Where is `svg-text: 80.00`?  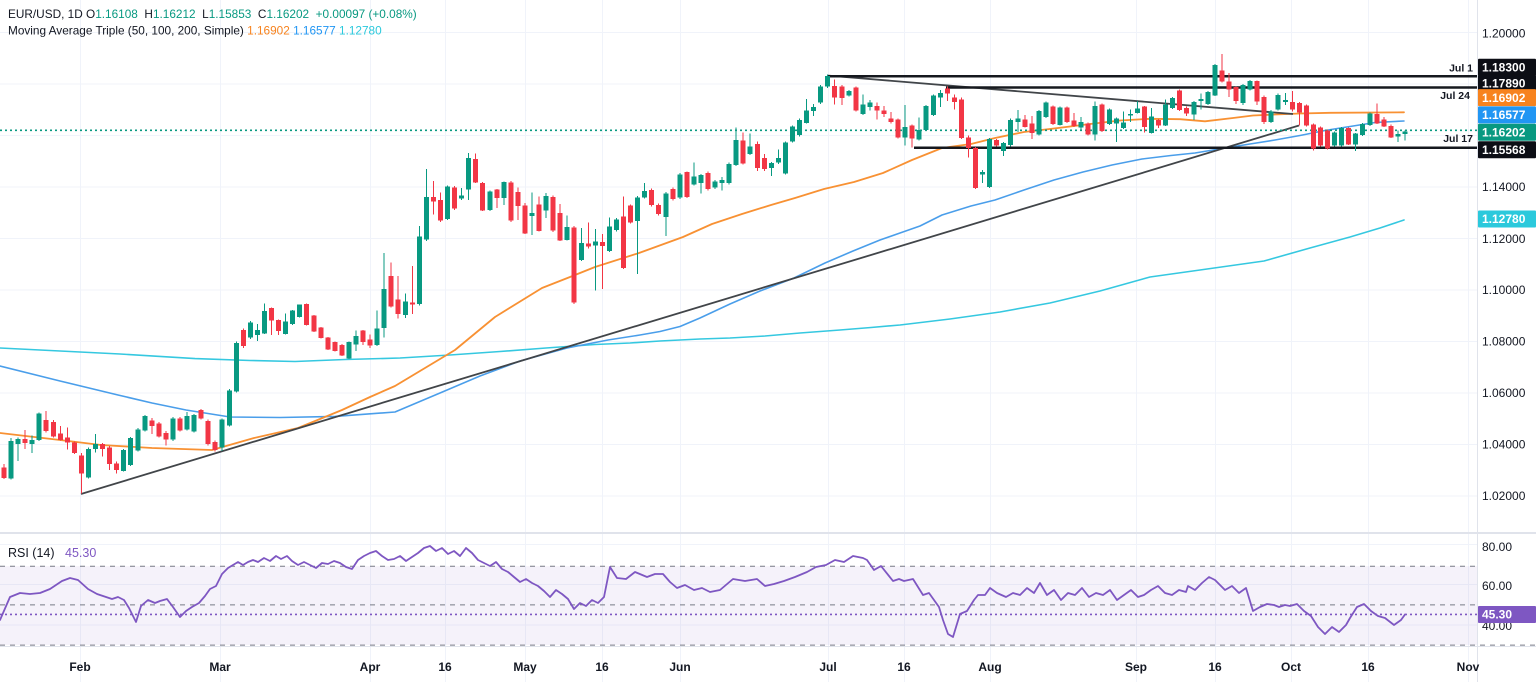 svg-text: 80.00 is located at coordinates (1497, 547).